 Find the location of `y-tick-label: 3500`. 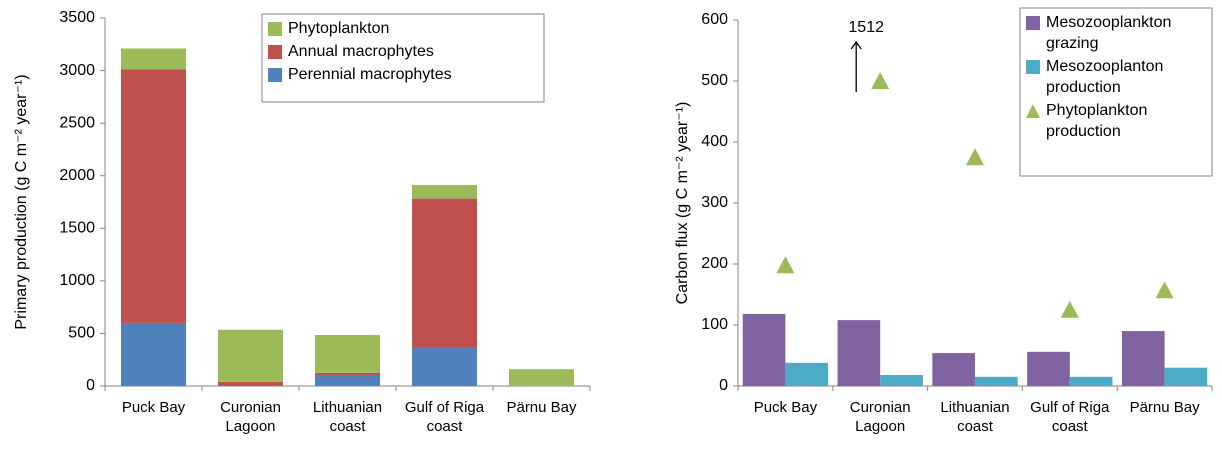

y-tick-label: 3500 is located at coordinates (77, 17).